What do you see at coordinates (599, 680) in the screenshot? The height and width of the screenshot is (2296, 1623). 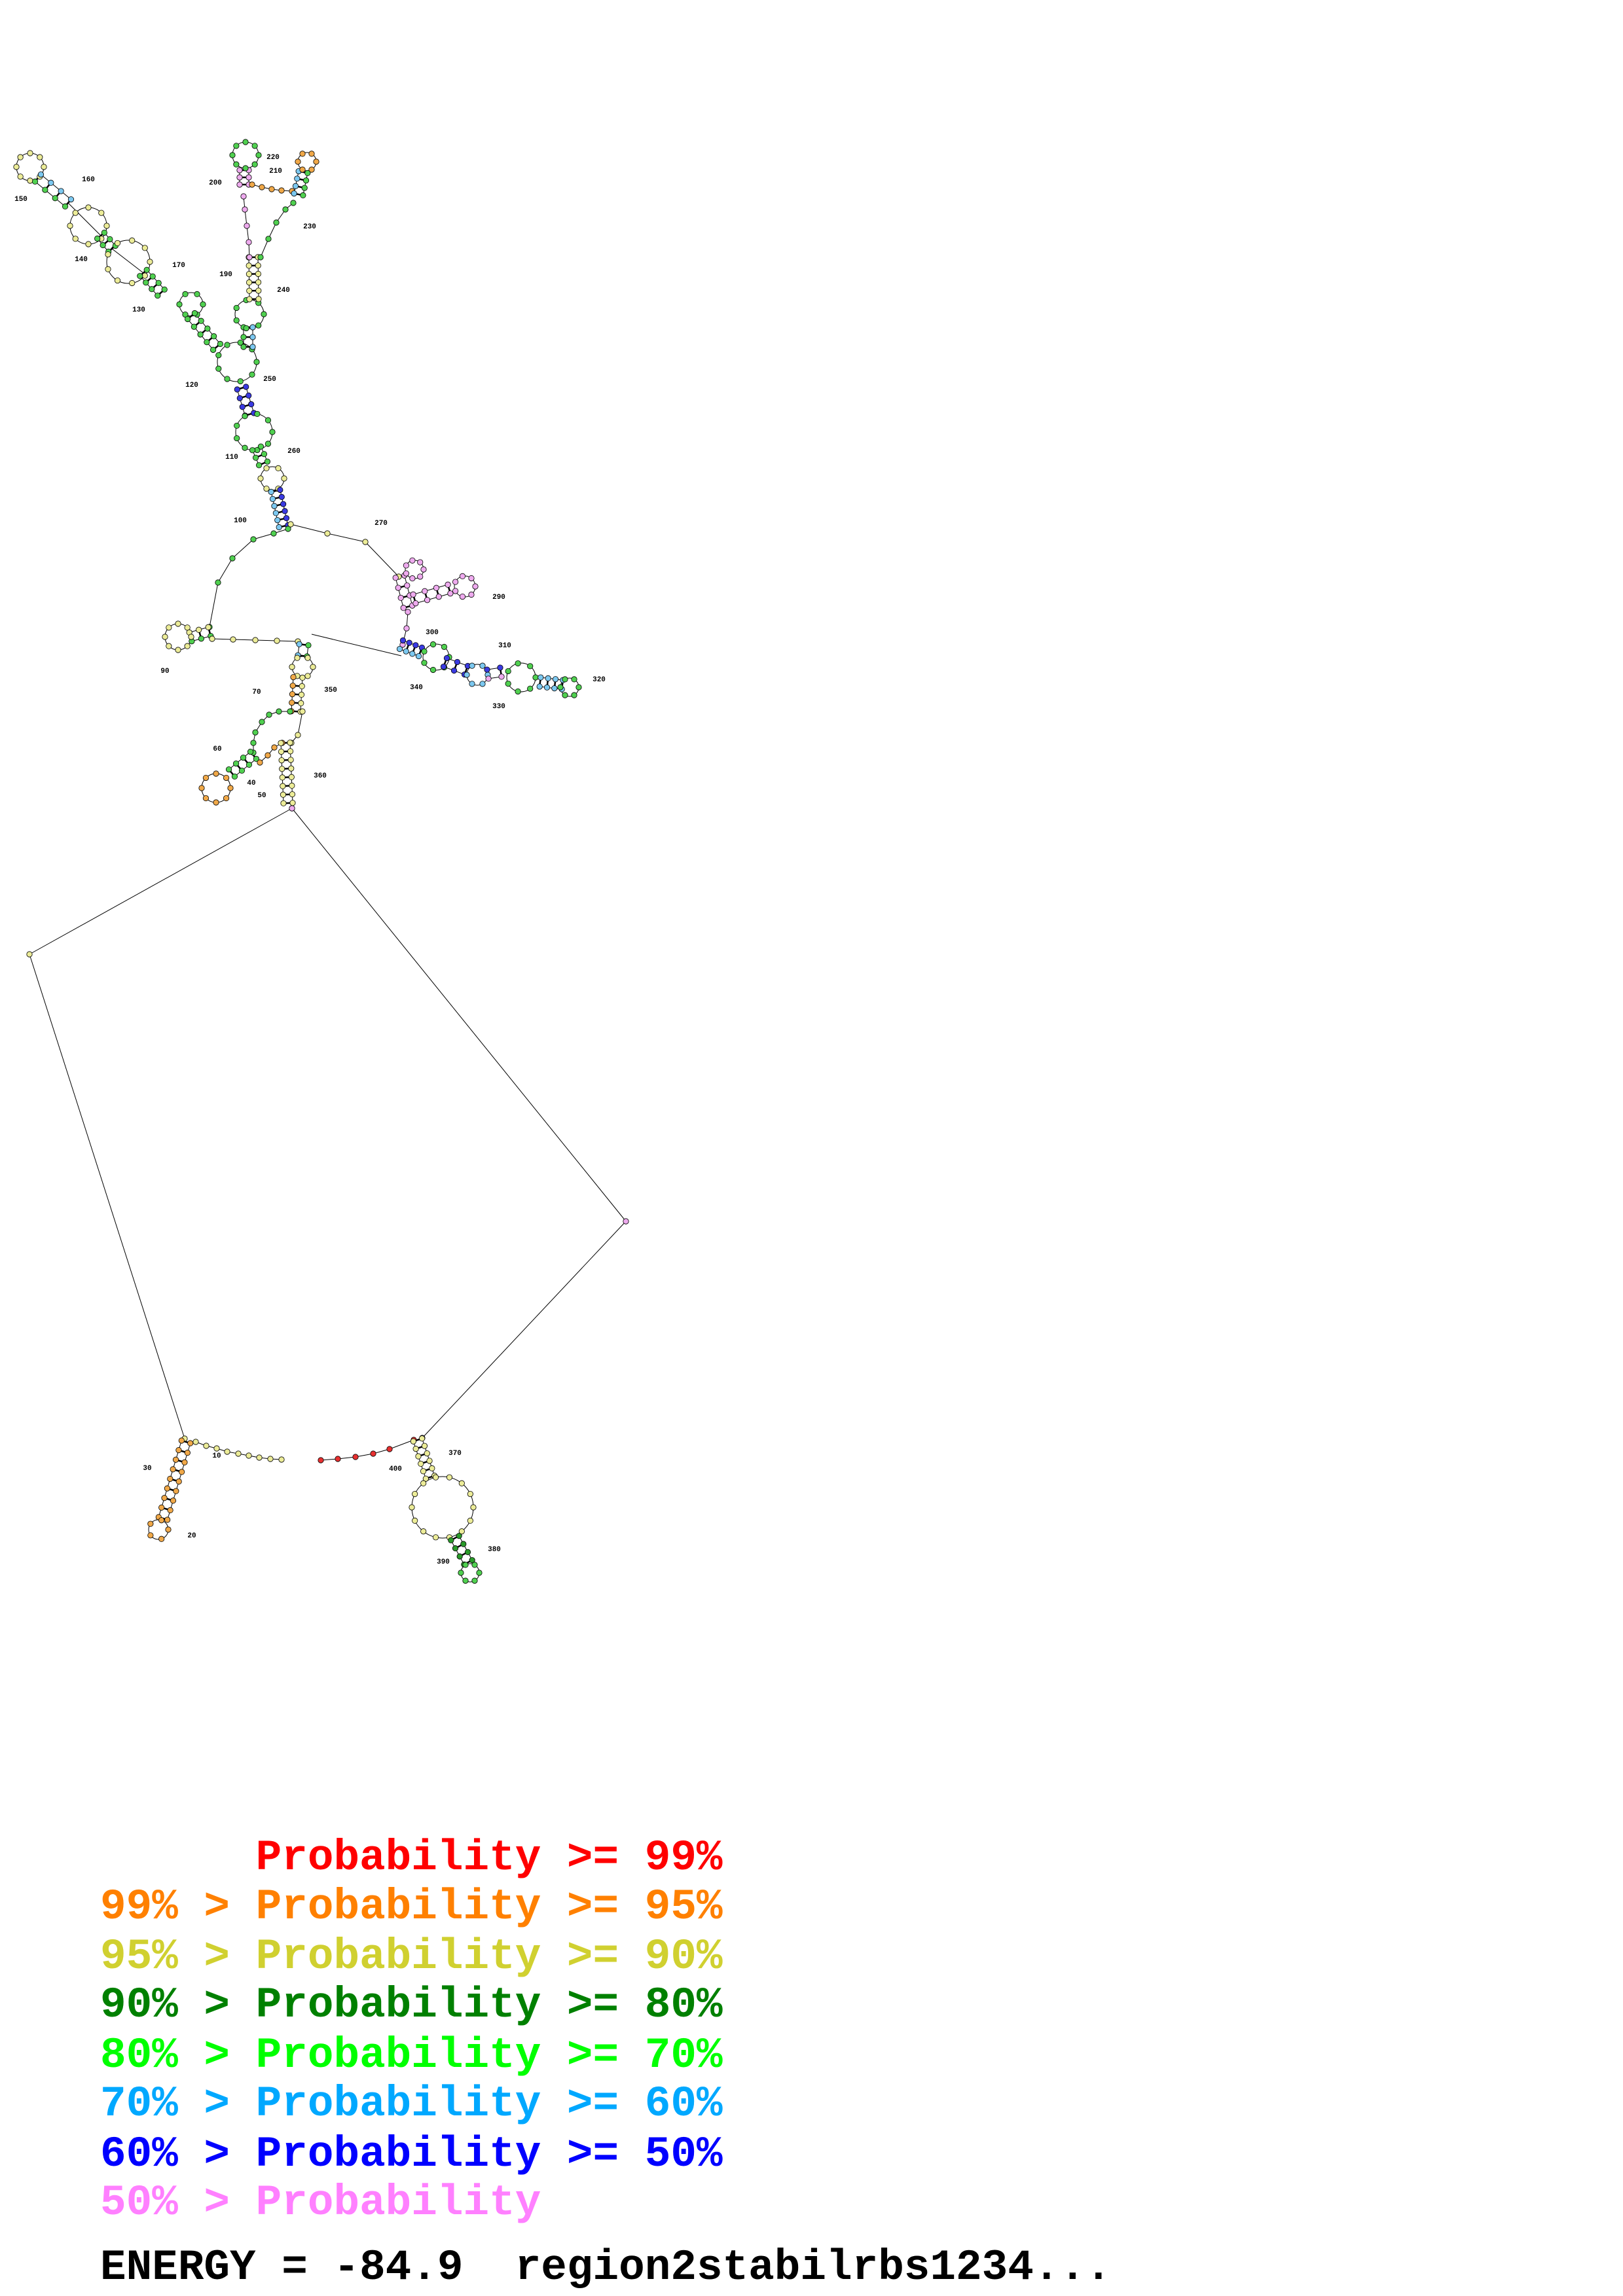 I see `position-label: 320` at bounding box center [599, 680].